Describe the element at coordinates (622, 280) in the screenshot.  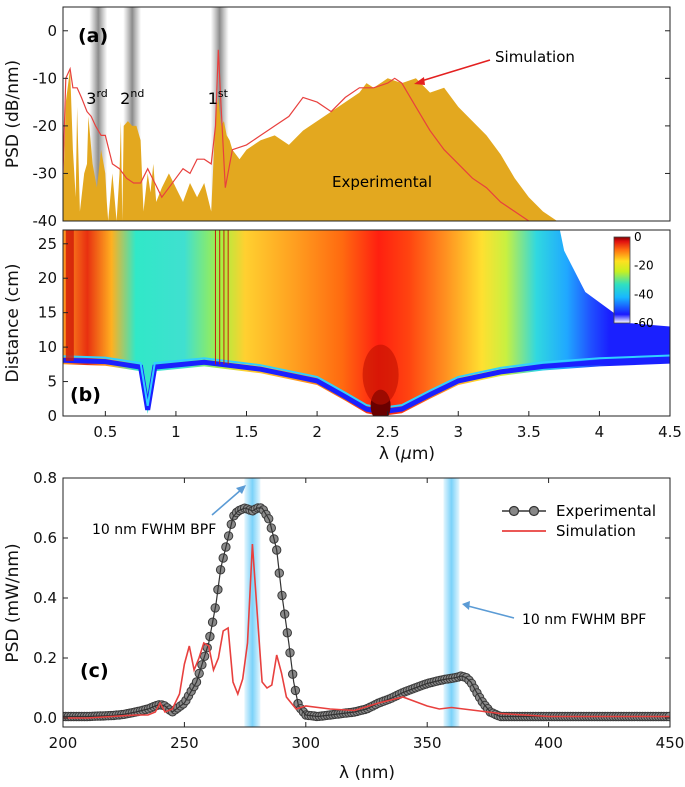
I see `colorbar` at that location.